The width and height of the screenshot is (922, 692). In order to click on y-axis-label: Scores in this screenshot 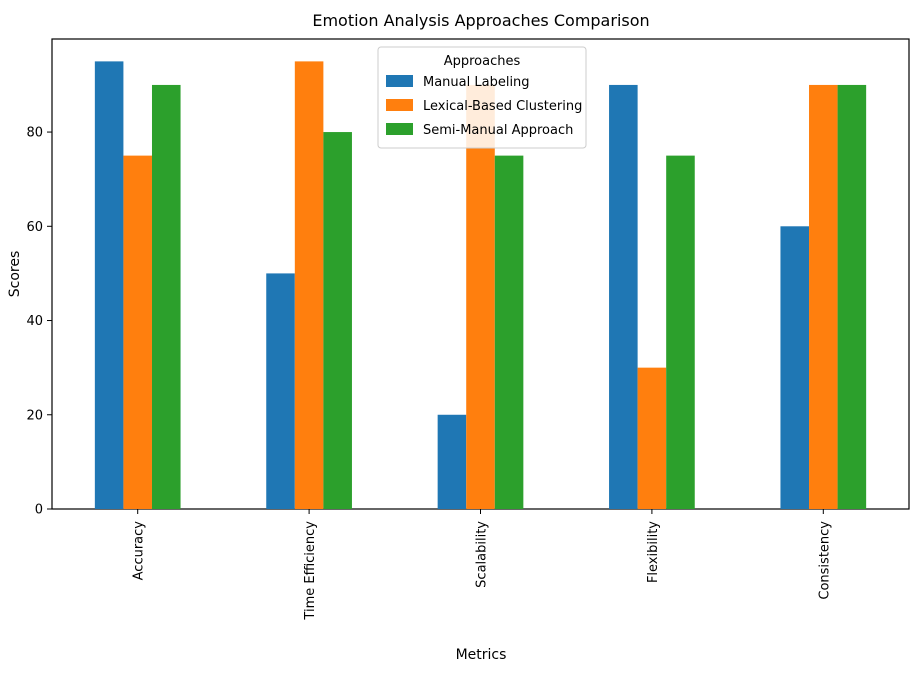, I will do `click(15, 274)`.